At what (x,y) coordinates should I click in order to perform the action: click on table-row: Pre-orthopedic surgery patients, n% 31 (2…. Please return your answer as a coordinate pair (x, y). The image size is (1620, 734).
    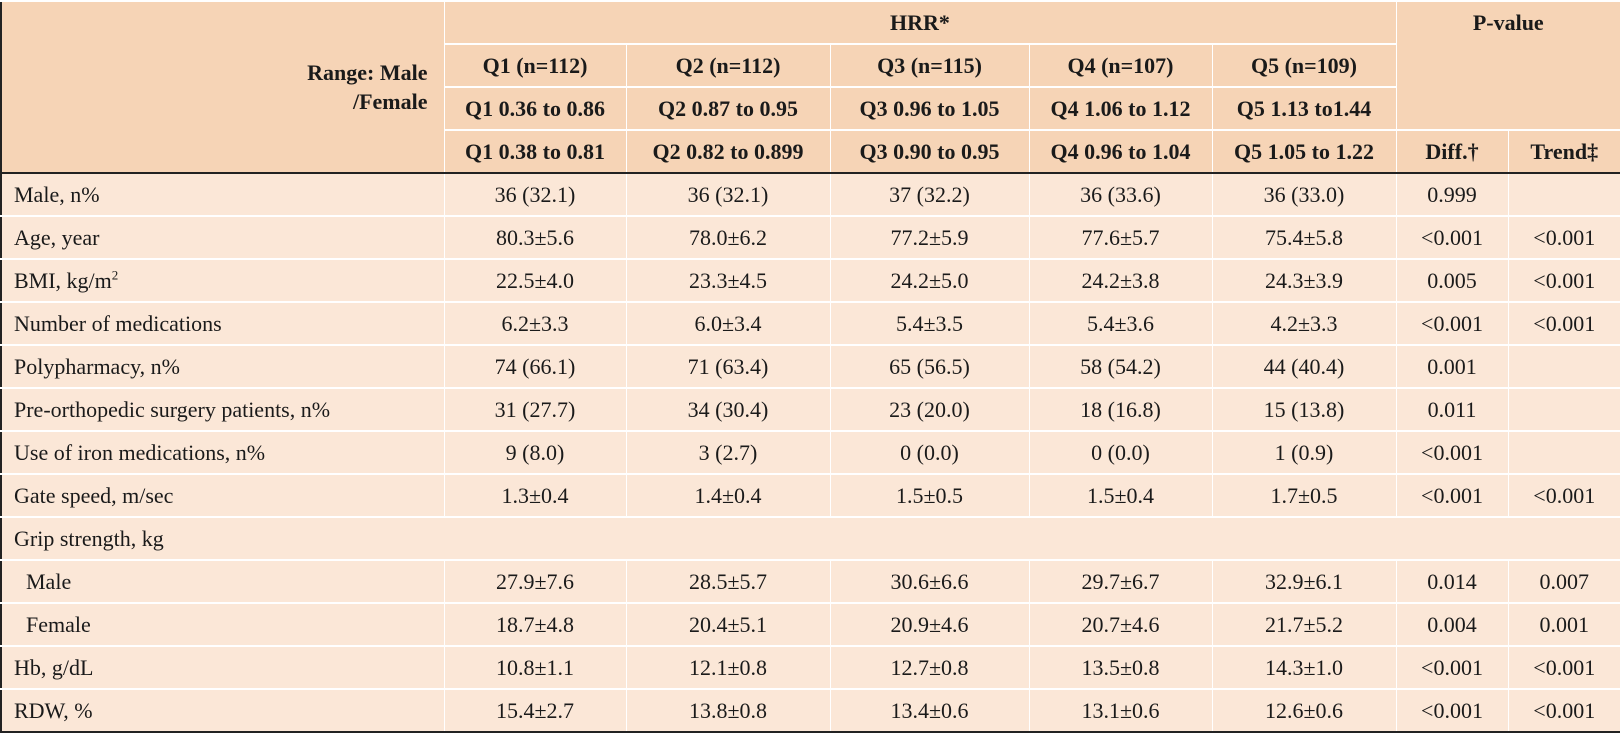
    Looking at the image, I should click on (810, 409).